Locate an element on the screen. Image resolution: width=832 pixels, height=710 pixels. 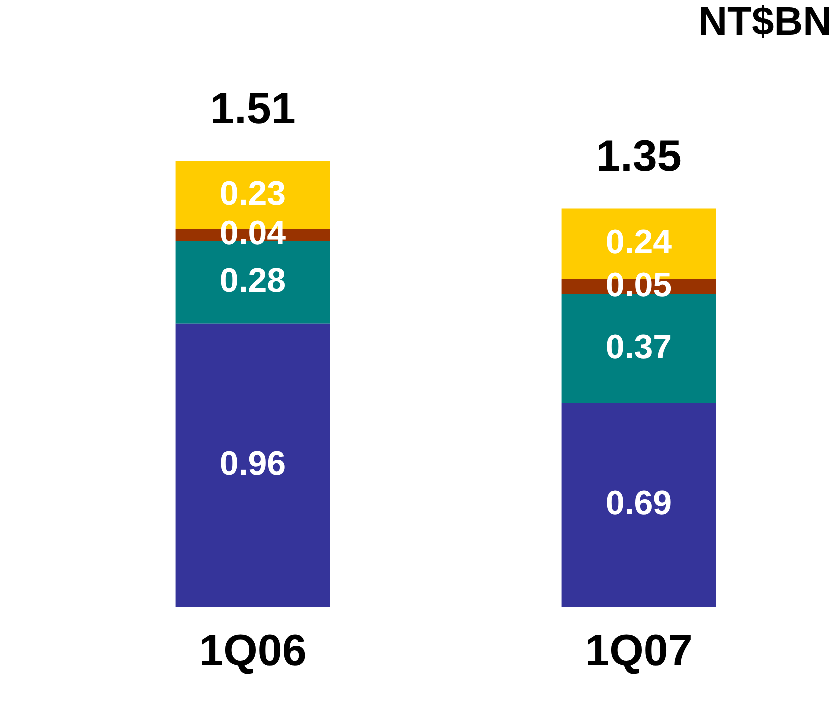
chart-title: NT$BN is located at coordinates (765, 22).